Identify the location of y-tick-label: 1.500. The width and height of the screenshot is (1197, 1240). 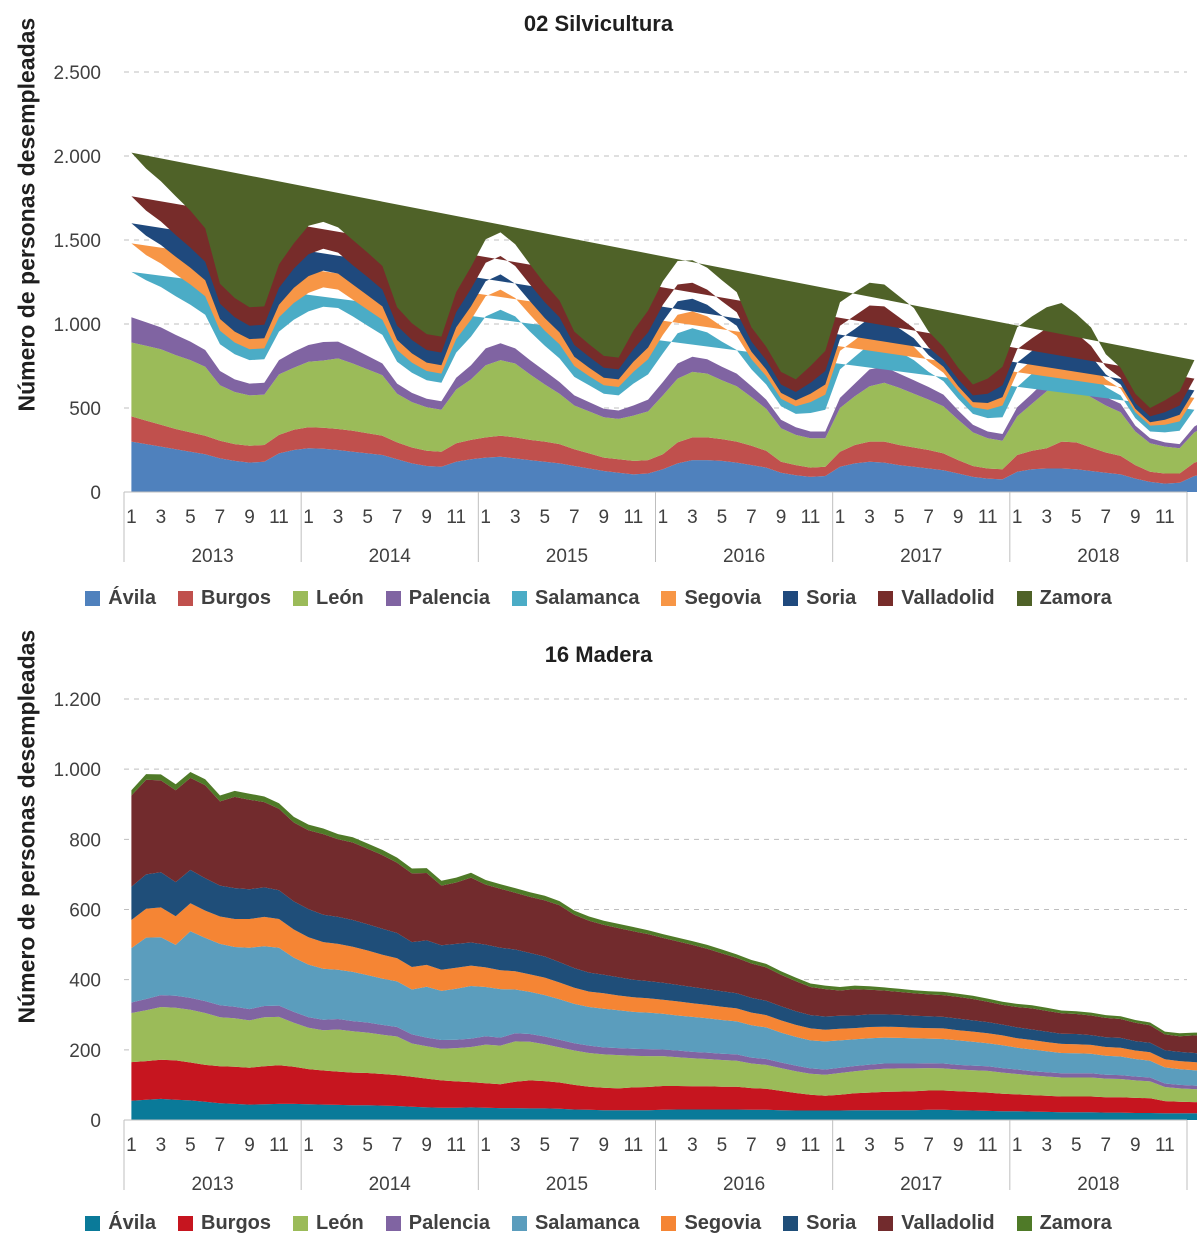
(77, 241).